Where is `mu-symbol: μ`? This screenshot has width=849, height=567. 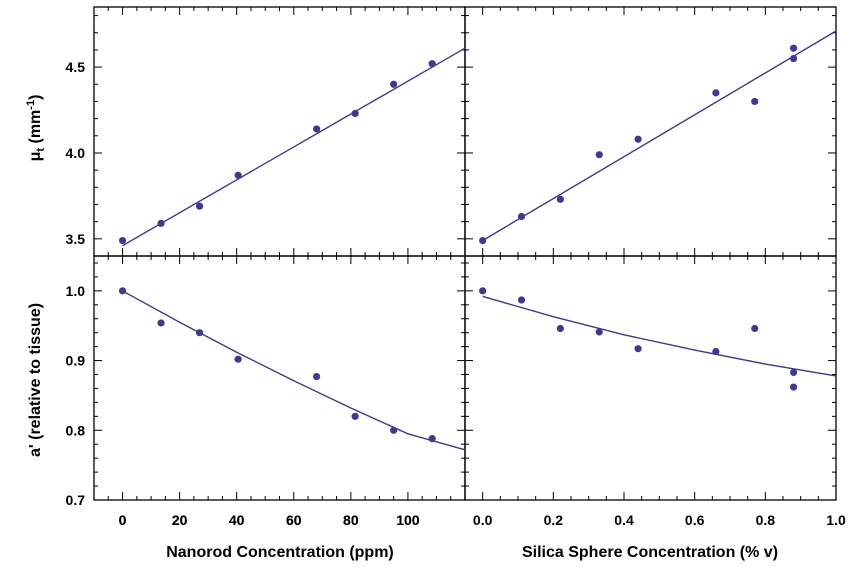 mu-symbol: μ is located at coordinates (35, 157).